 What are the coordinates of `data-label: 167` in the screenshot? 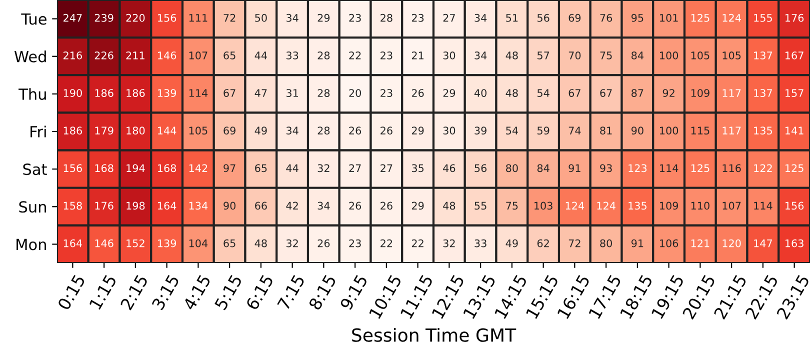 It's located at (795, 56).